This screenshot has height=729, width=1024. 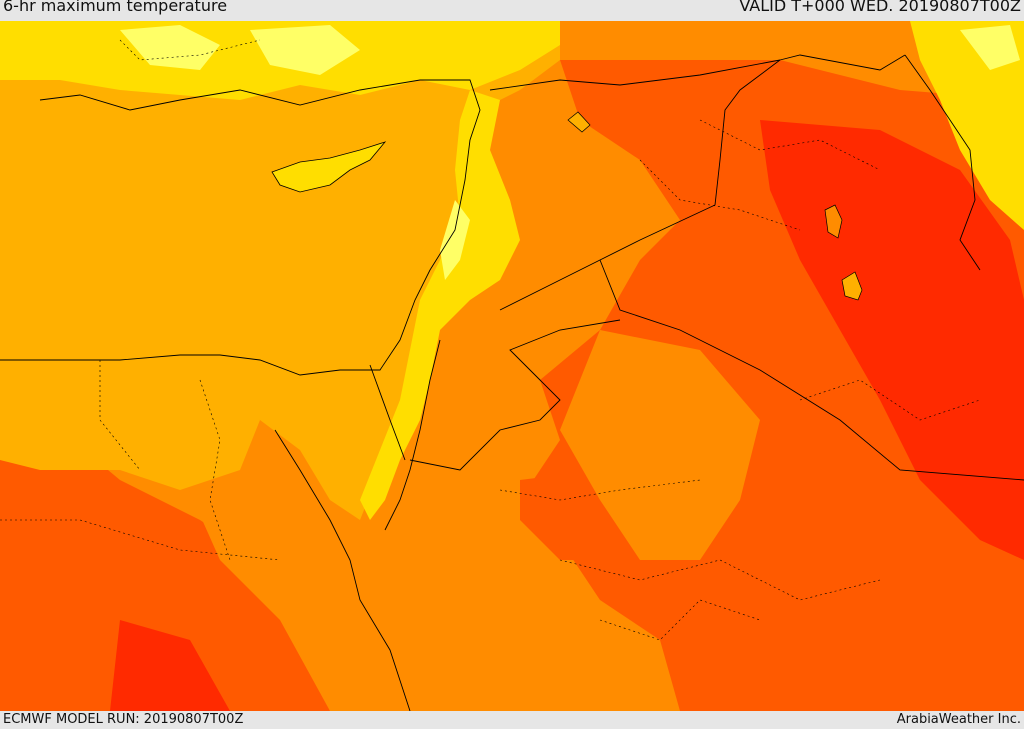 What do you see at coordinates (455, 240) in the screenshot?
I see `temp-zone-light-yellow-levant` at bounding box center [455, 240].